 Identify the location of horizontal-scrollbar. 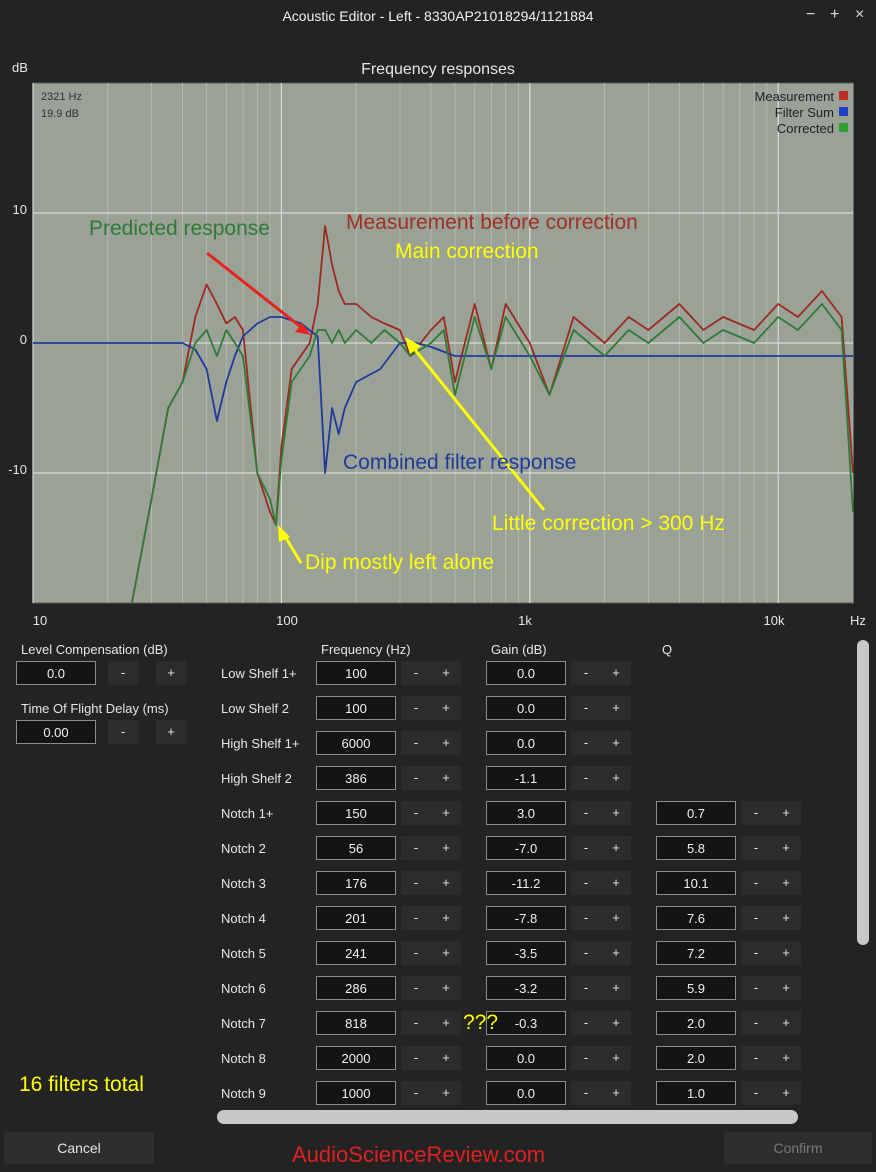
(507, 1117).